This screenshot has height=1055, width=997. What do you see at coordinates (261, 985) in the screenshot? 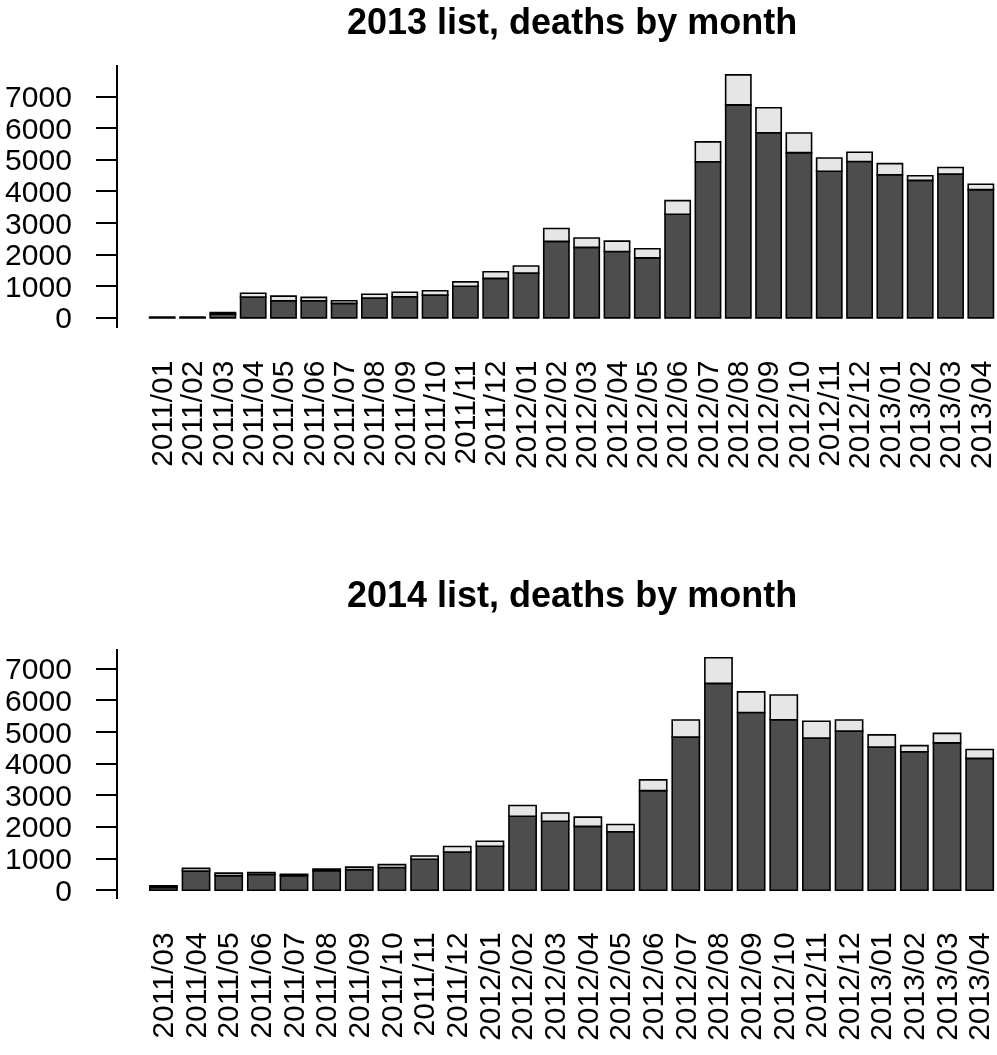
I see `x-tick-label: 2011/06` at bounding box center [261, 985].